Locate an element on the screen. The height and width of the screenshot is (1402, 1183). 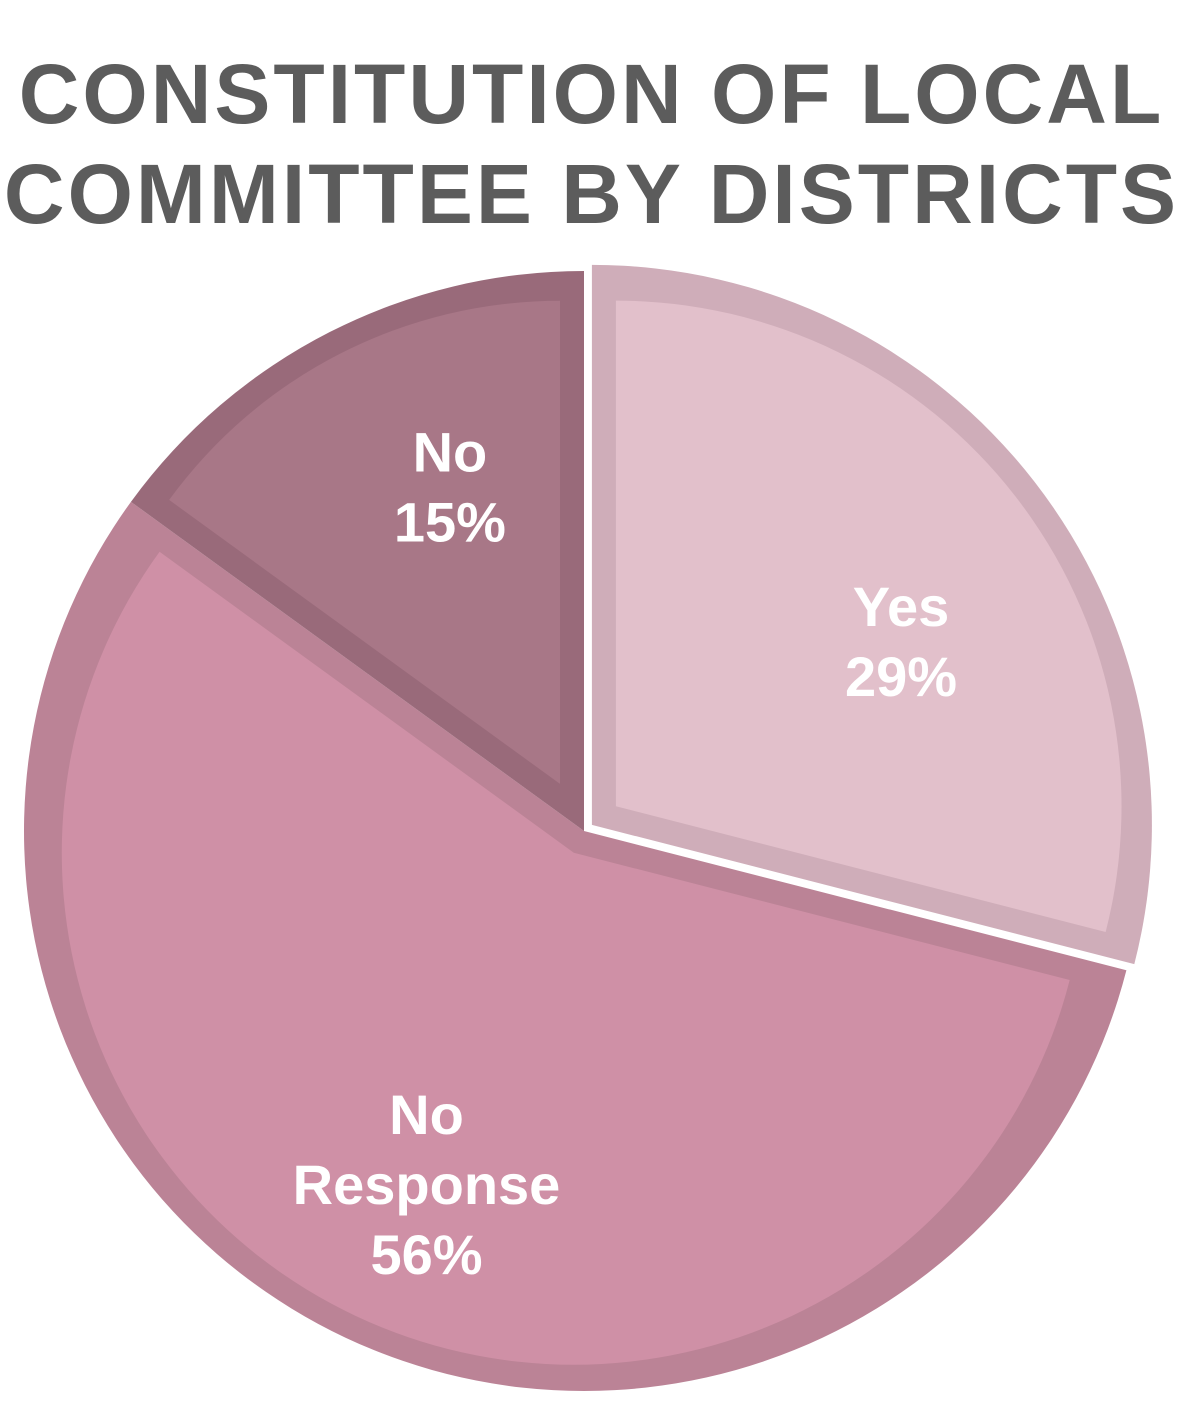
chart-title-line-1: CONSTITUTION OF LOCAL is located at coordinates (591, 94).